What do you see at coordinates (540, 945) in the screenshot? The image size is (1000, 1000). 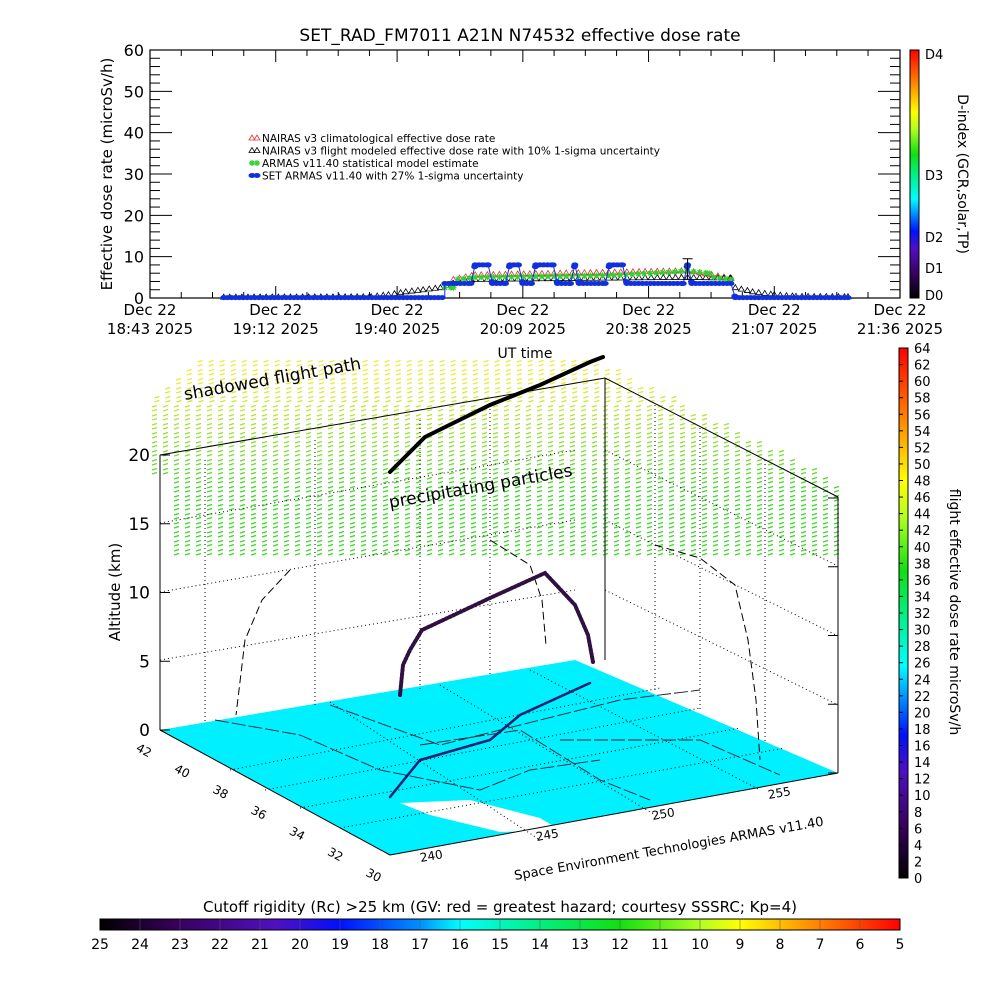 I see `rigidity-tick-label: 14` at bounding box center [540, 945].